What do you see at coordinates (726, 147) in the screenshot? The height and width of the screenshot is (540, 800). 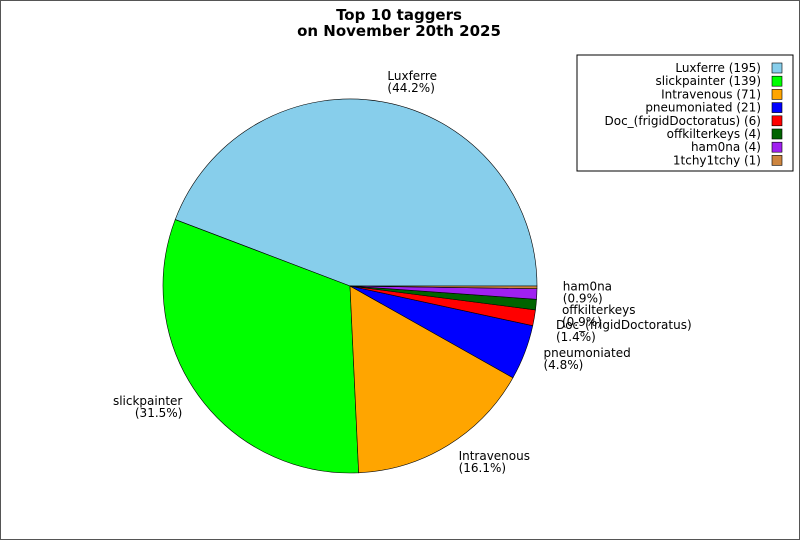 I see `legend-label-ham0na: ham0na (4)` at bounding box center [726, 147].